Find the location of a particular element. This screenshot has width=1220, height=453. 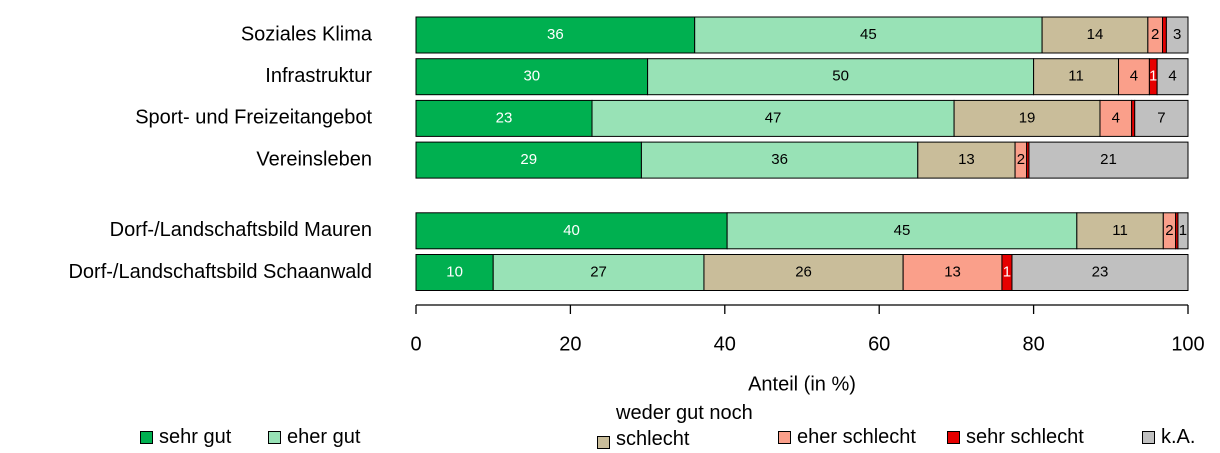

legend-label: sehr schlecht is located at coordinates (1025, 437).